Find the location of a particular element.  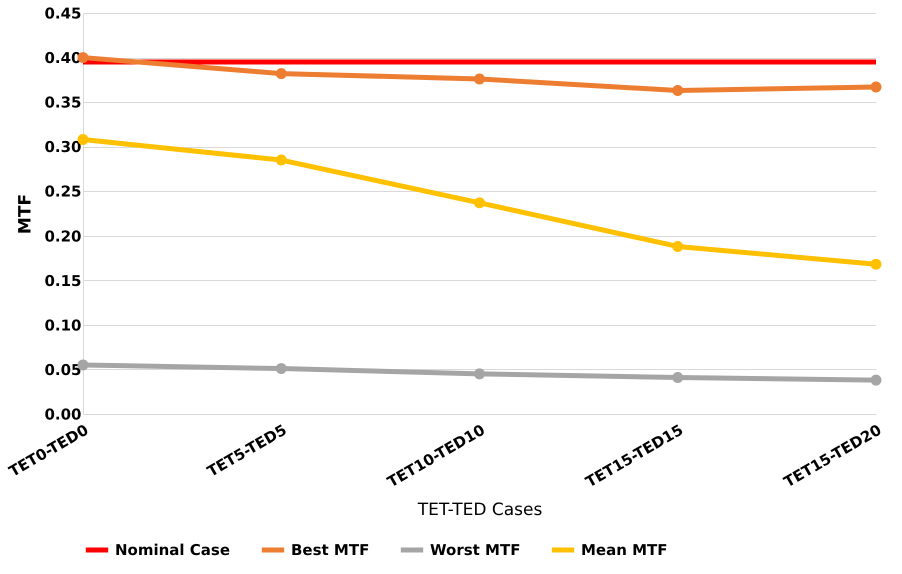

y-tick-label: 0.20 is located at coordinates (63, 236).